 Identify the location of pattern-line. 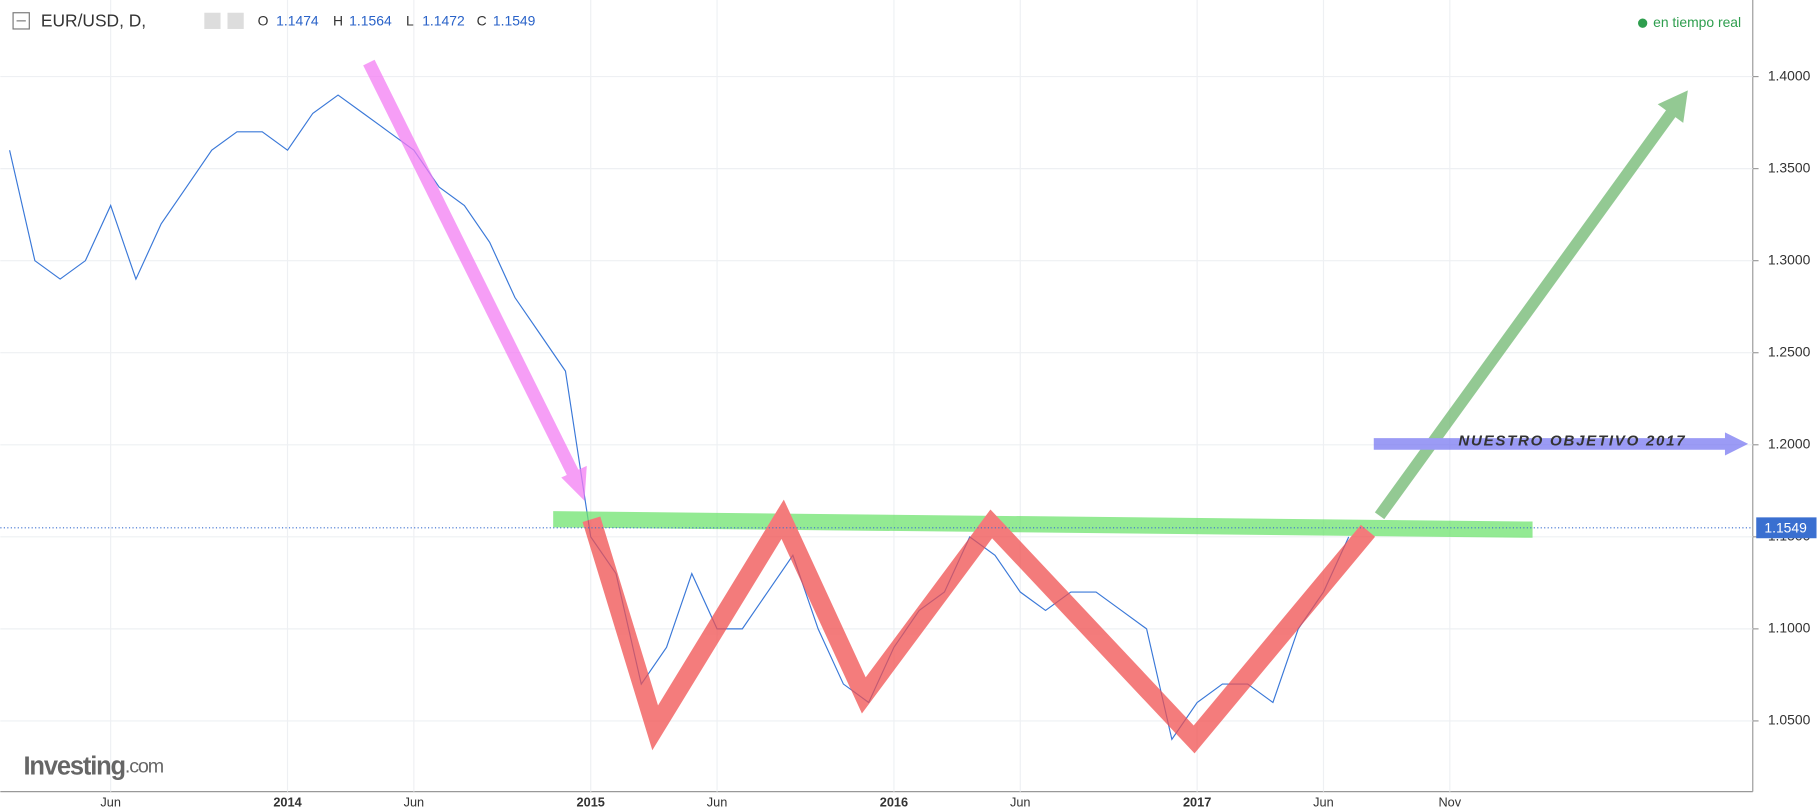
(979, 626).